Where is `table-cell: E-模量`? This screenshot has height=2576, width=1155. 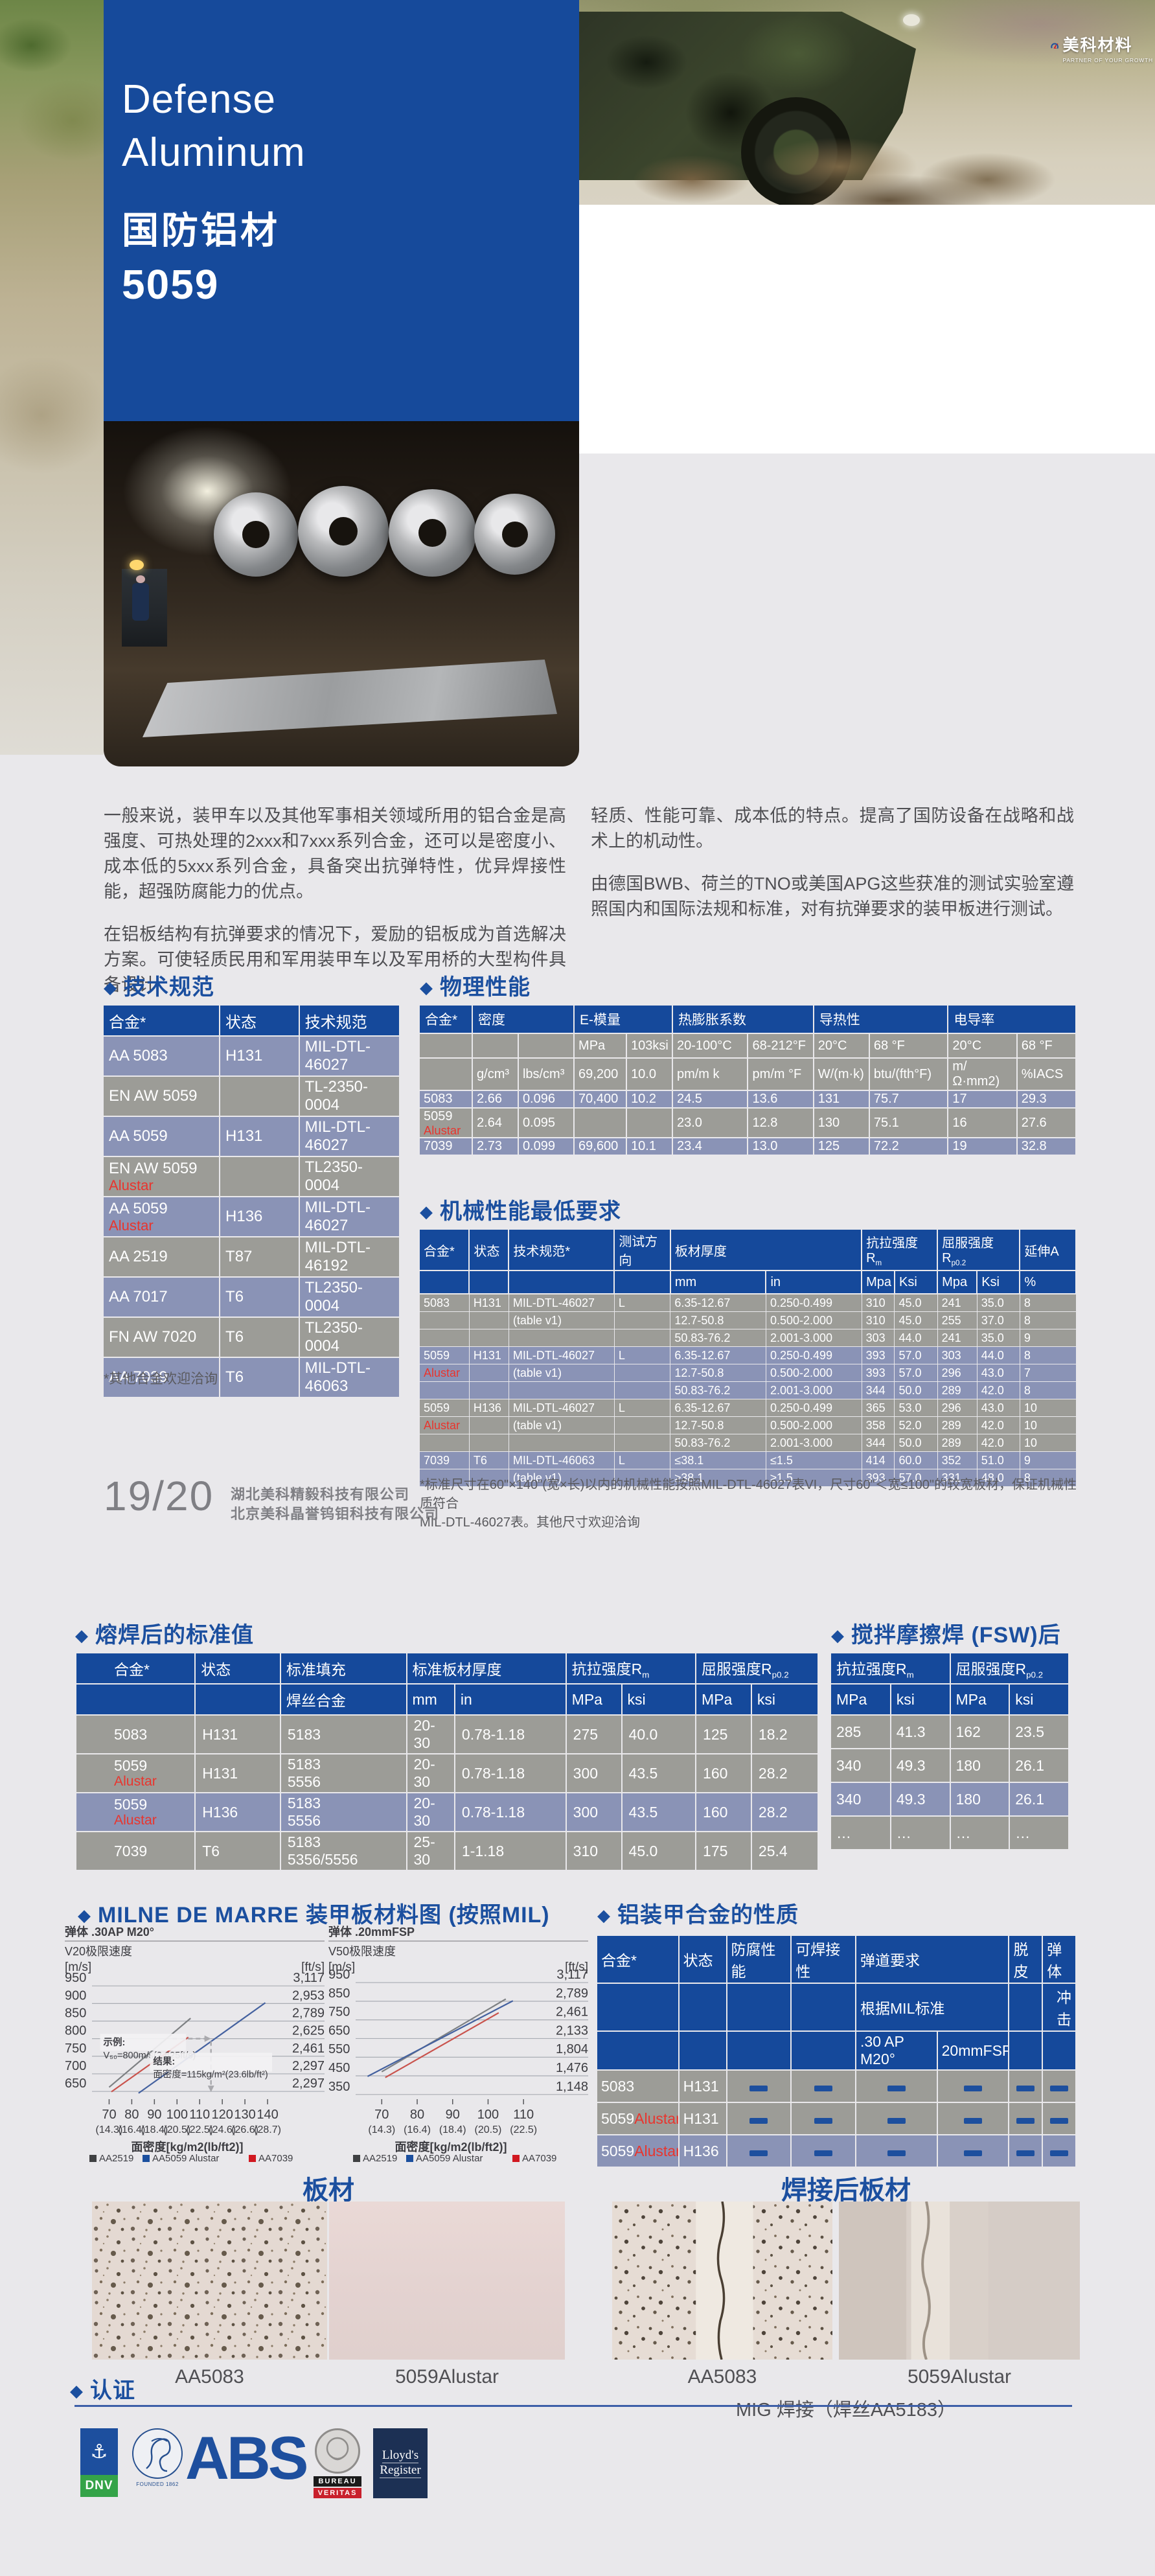 table-cell: E-模量 is located at coordinates (623, 1020).